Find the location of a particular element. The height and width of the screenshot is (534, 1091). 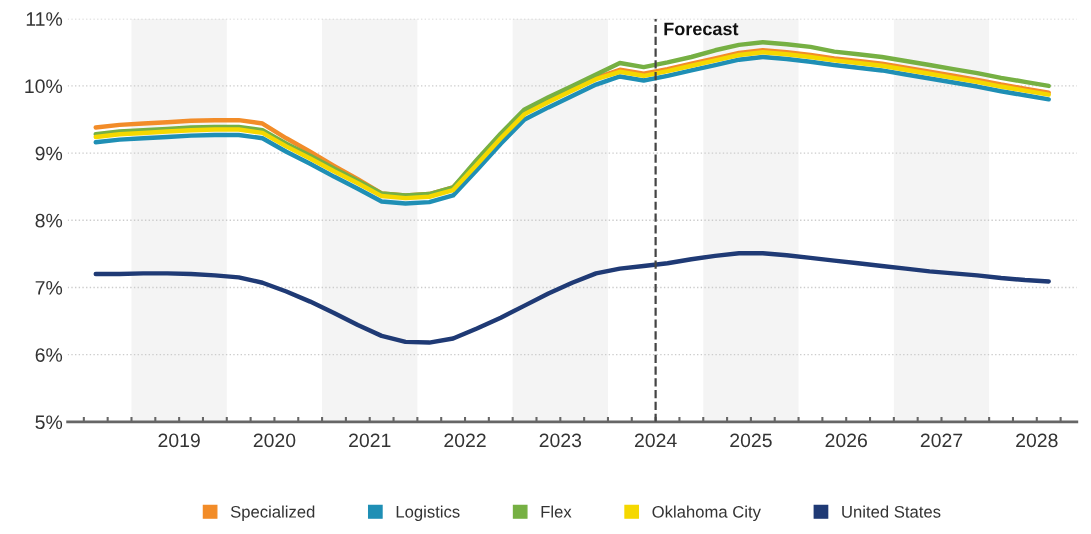

y-tick-label: 8% is located at coordinates (49, 220).